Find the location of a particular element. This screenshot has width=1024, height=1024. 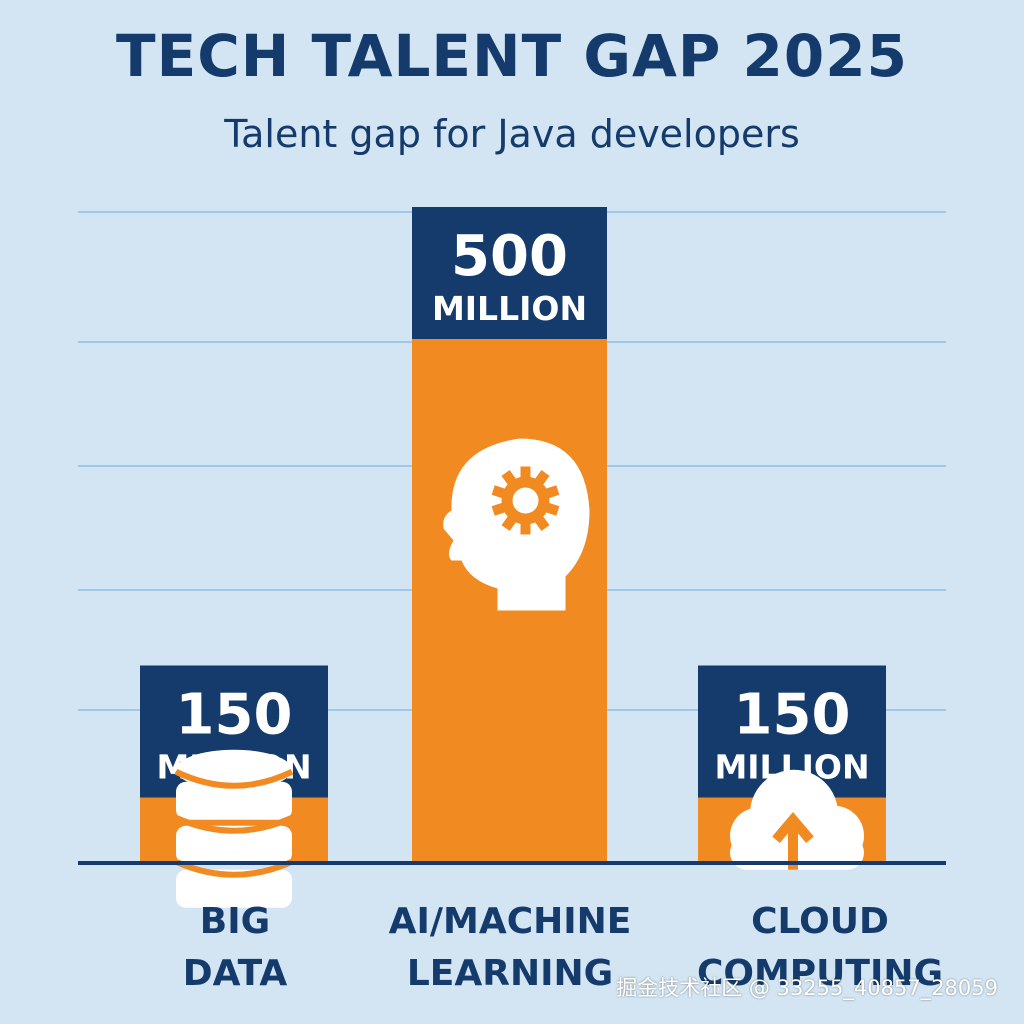

value-box-ai-machine-learning is located at coordinates (509, 273).